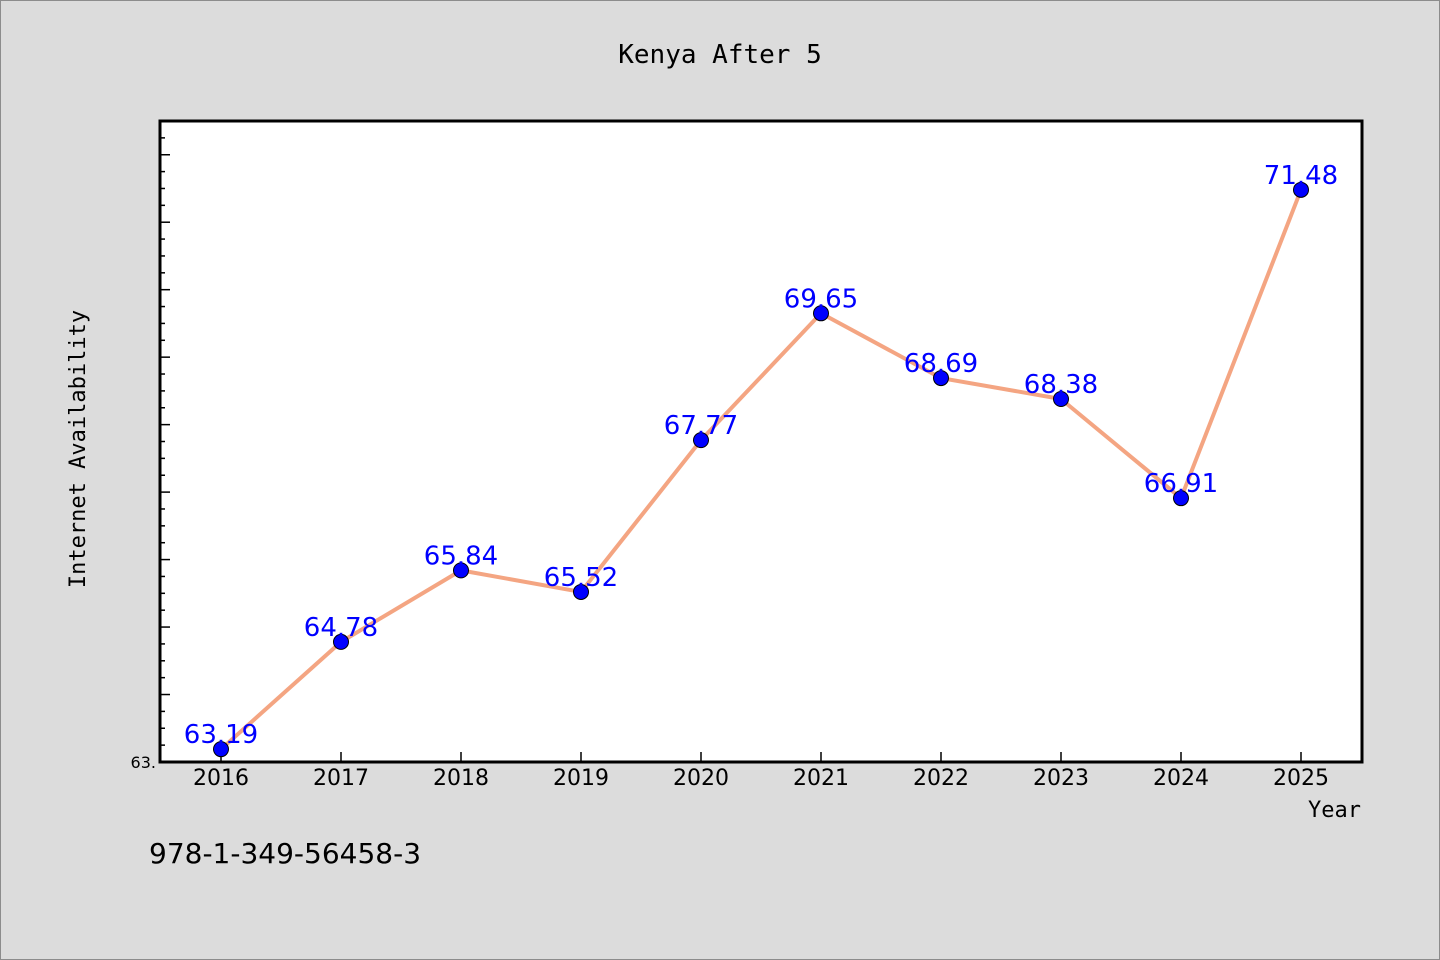 The height and width of the screenshot is (960, 1440). Describe the element at coordinates (461, 778) in the screenshot. I see `x-tick-label: 2018` at that location.